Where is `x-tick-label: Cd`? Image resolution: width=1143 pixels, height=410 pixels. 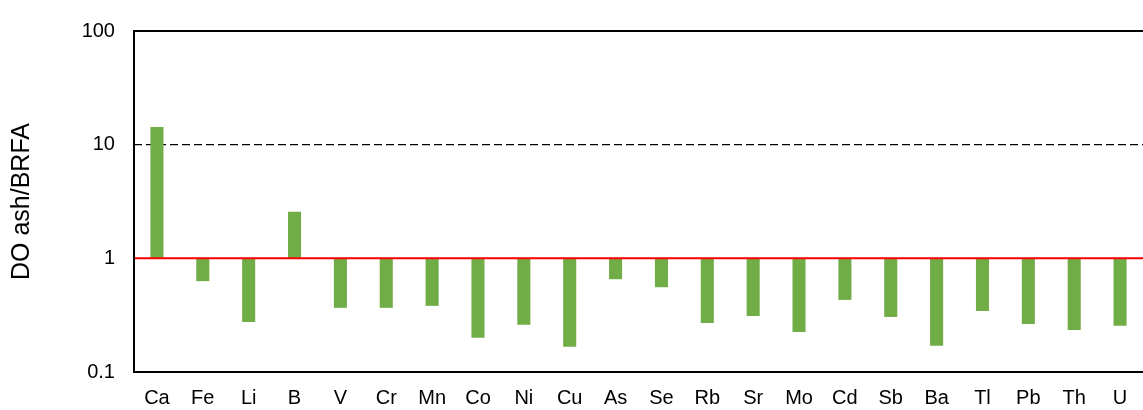 x-tick-label: Cd is located at coordinates (845, 396).